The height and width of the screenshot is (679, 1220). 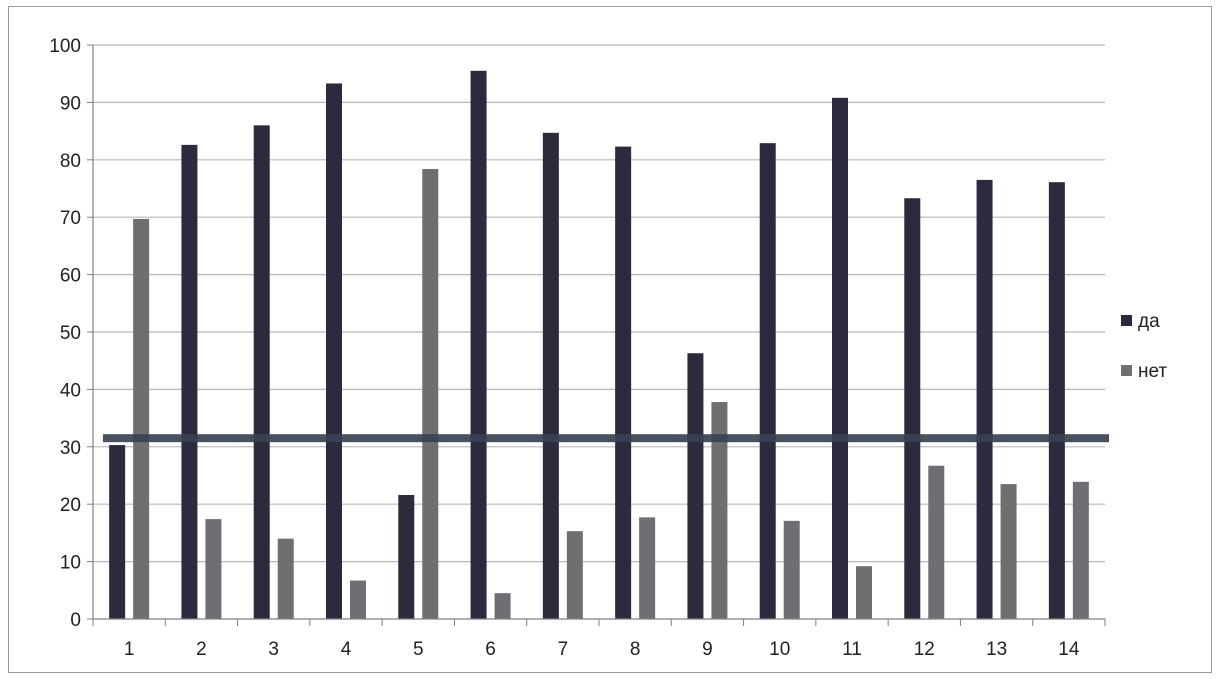 I want to click on y-tick-label: 60, so click(x=70, y=276).